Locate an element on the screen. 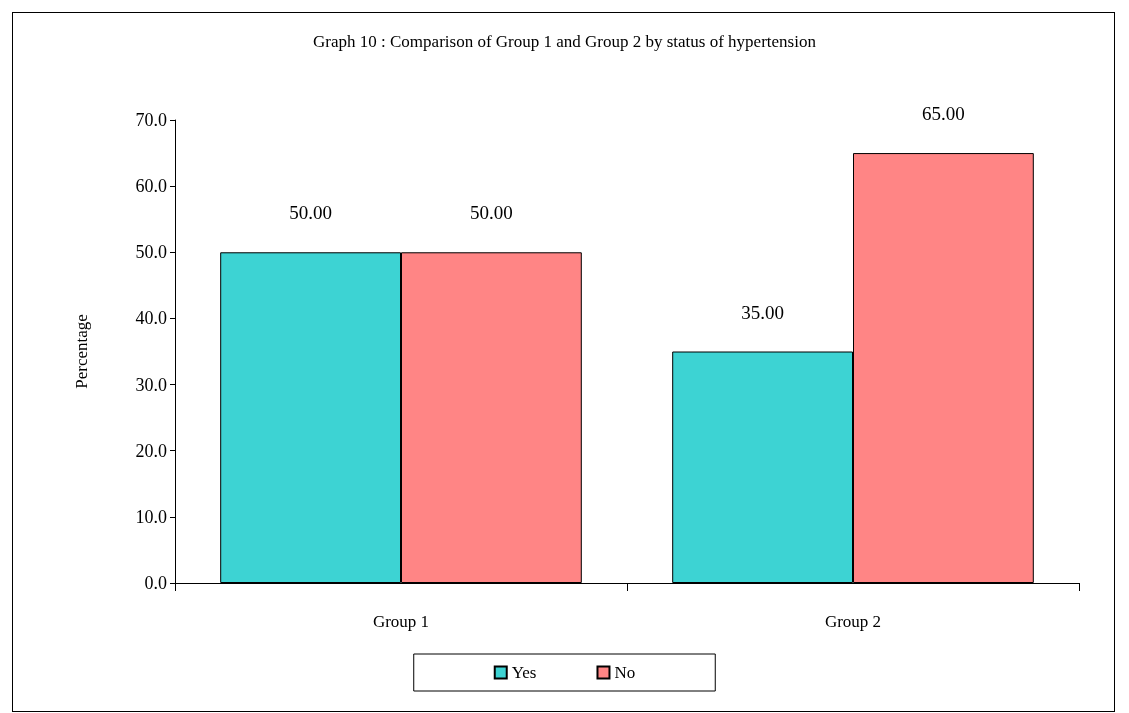 The image size is (1129, 713). chart-title: Graph 10 : Comparison of Group 1 and Group 2 by status of hypertension is located at coordinates (565, 41).